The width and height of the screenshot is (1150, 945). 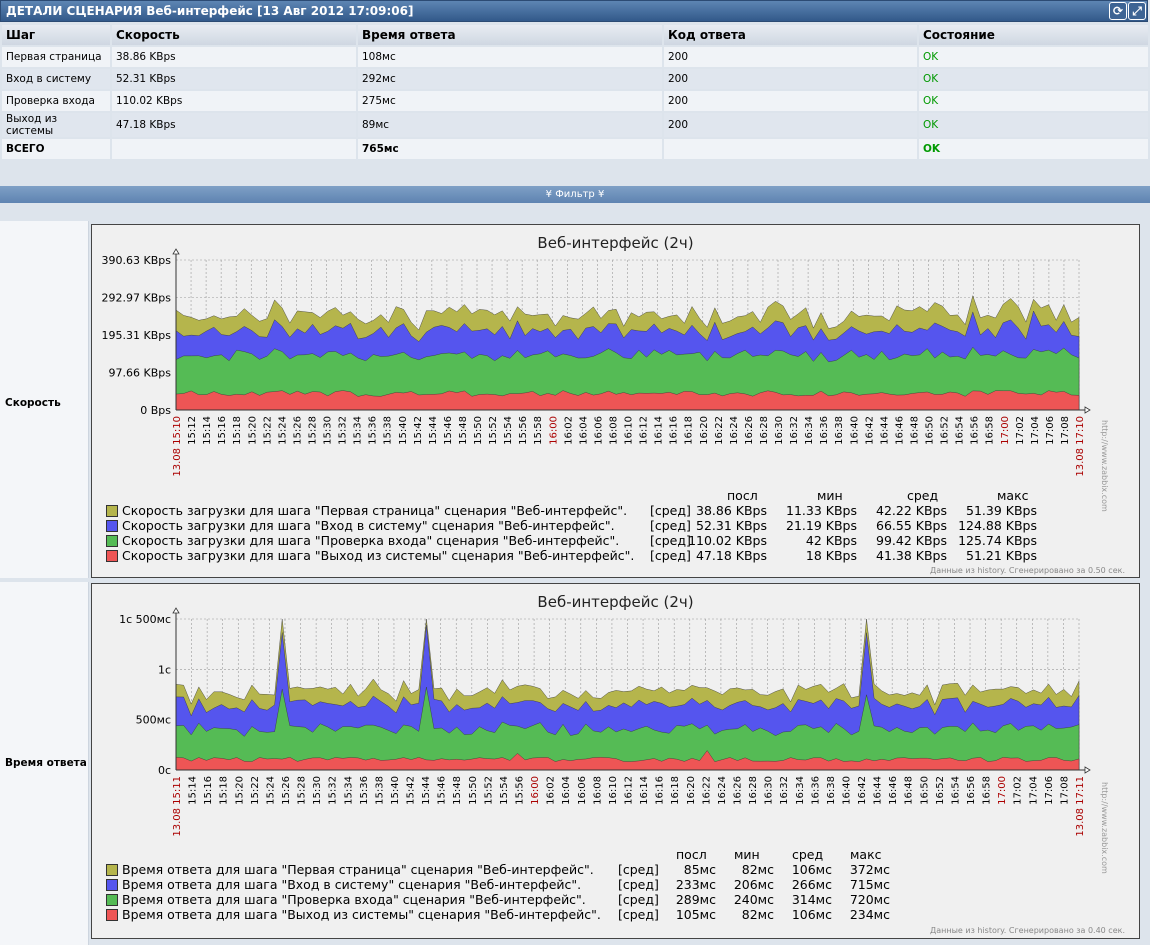 I want to click on col-status: Состояние, so click(x=1033, y=35).